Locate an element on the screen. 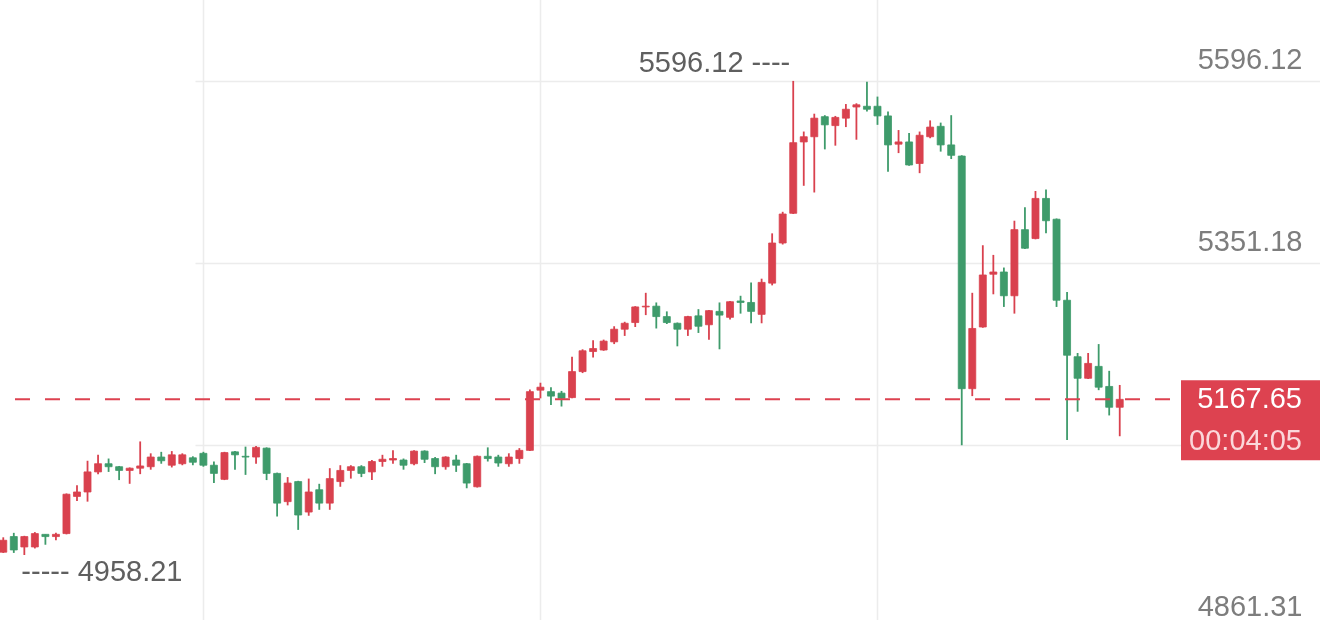  annotation: 5596.12 ---- is located at coordinates (714, 61).